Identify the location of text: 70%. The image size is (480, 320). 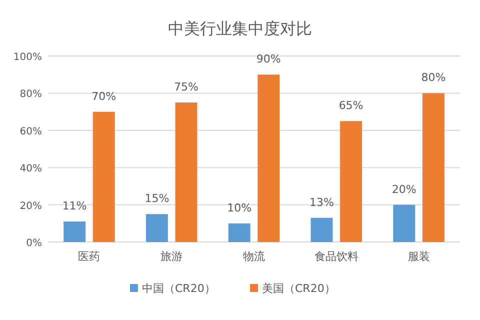
(104, 96).